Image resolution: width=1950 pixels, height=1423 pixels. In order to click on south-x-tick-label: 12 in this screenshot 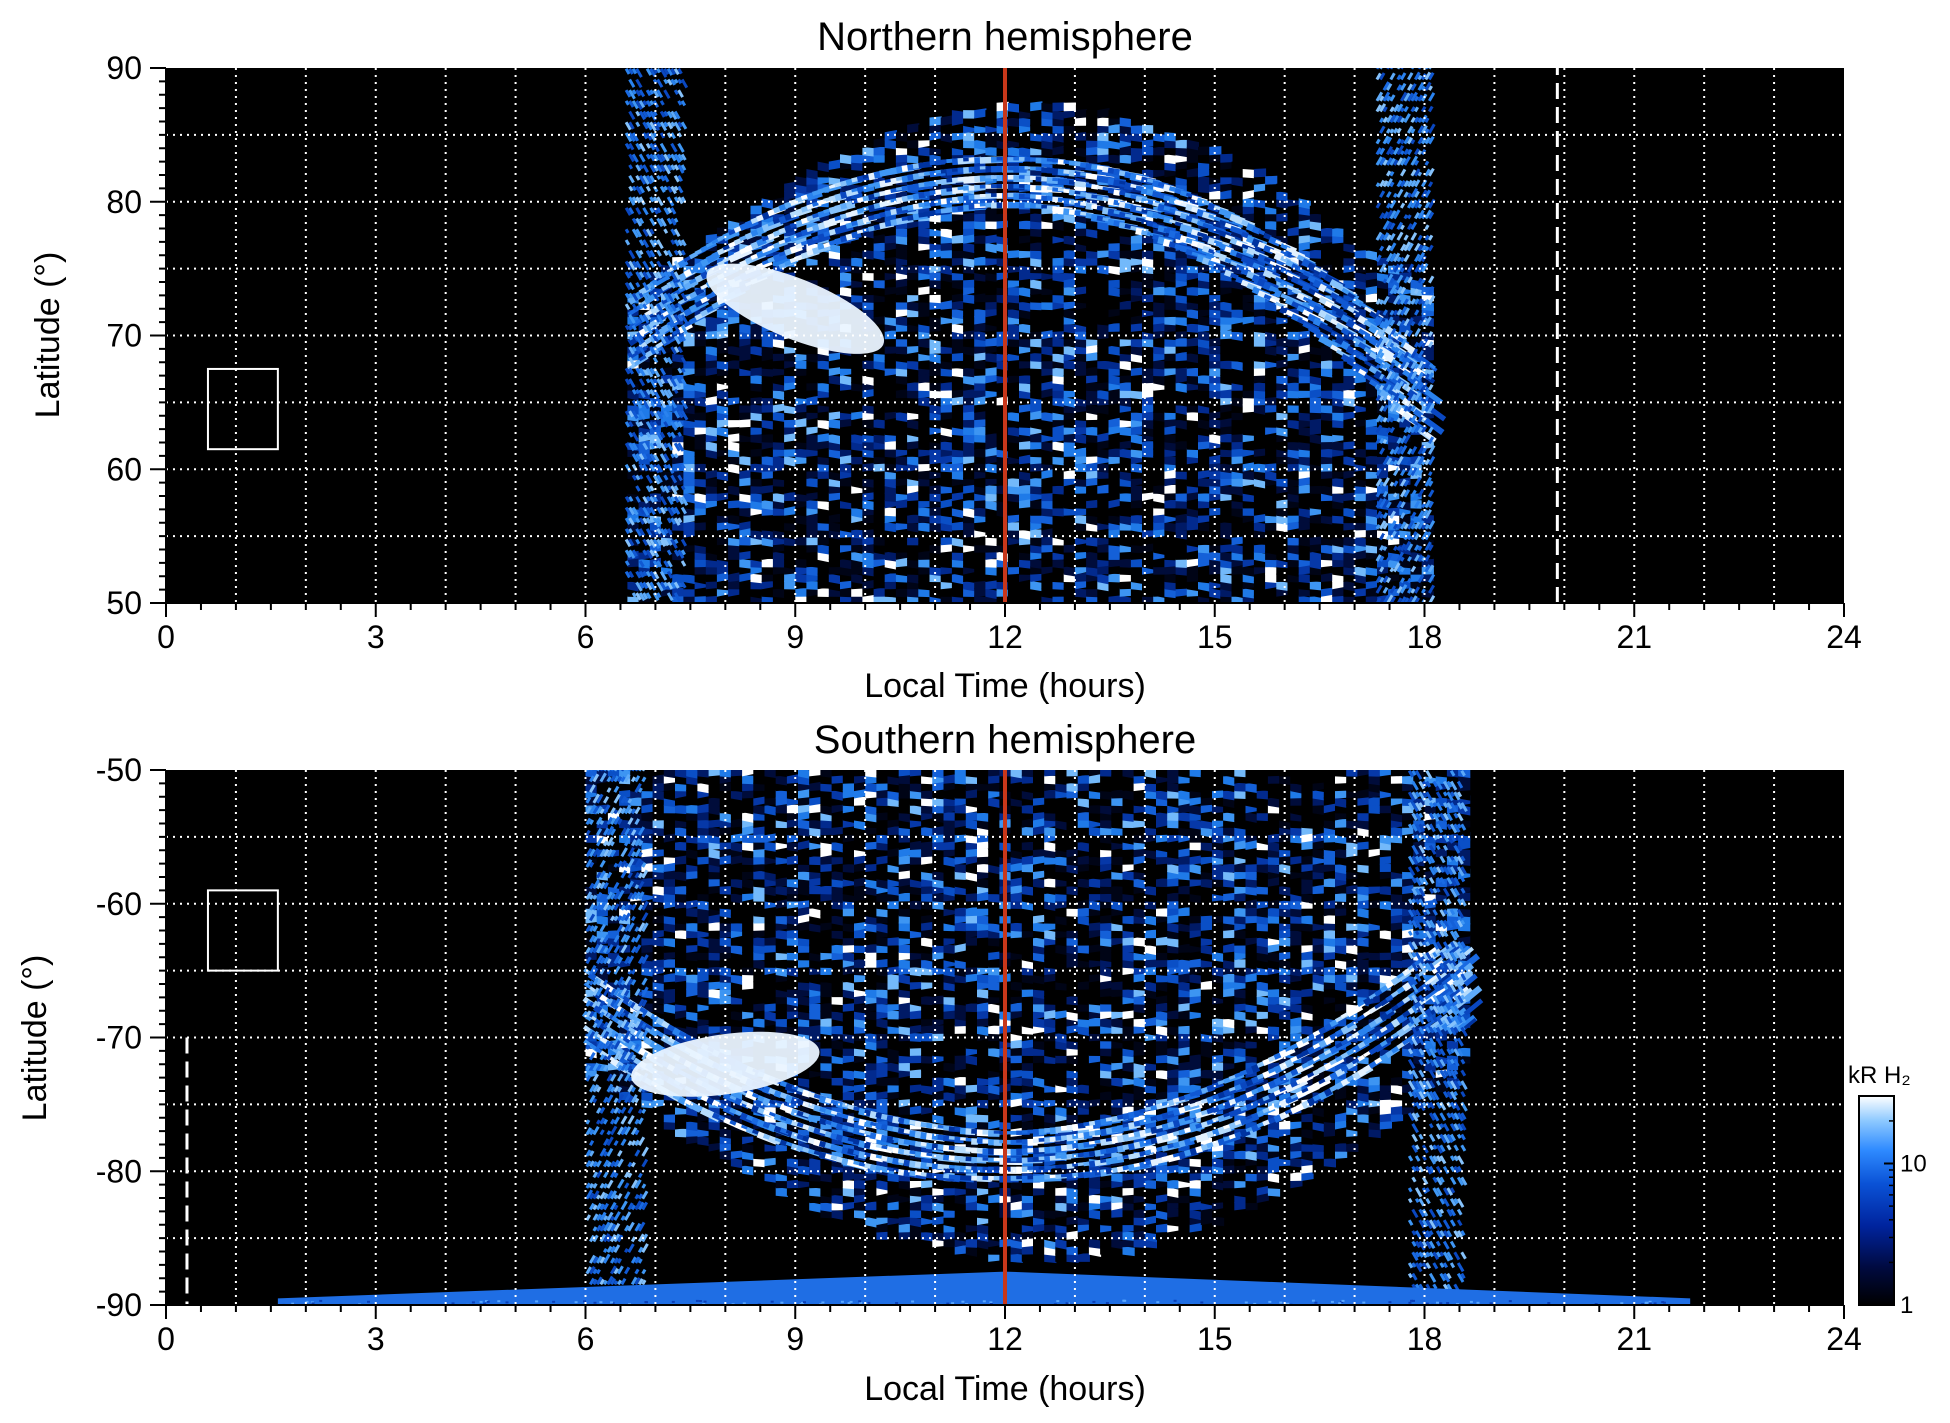, I will do `click(1005, 1339)`.